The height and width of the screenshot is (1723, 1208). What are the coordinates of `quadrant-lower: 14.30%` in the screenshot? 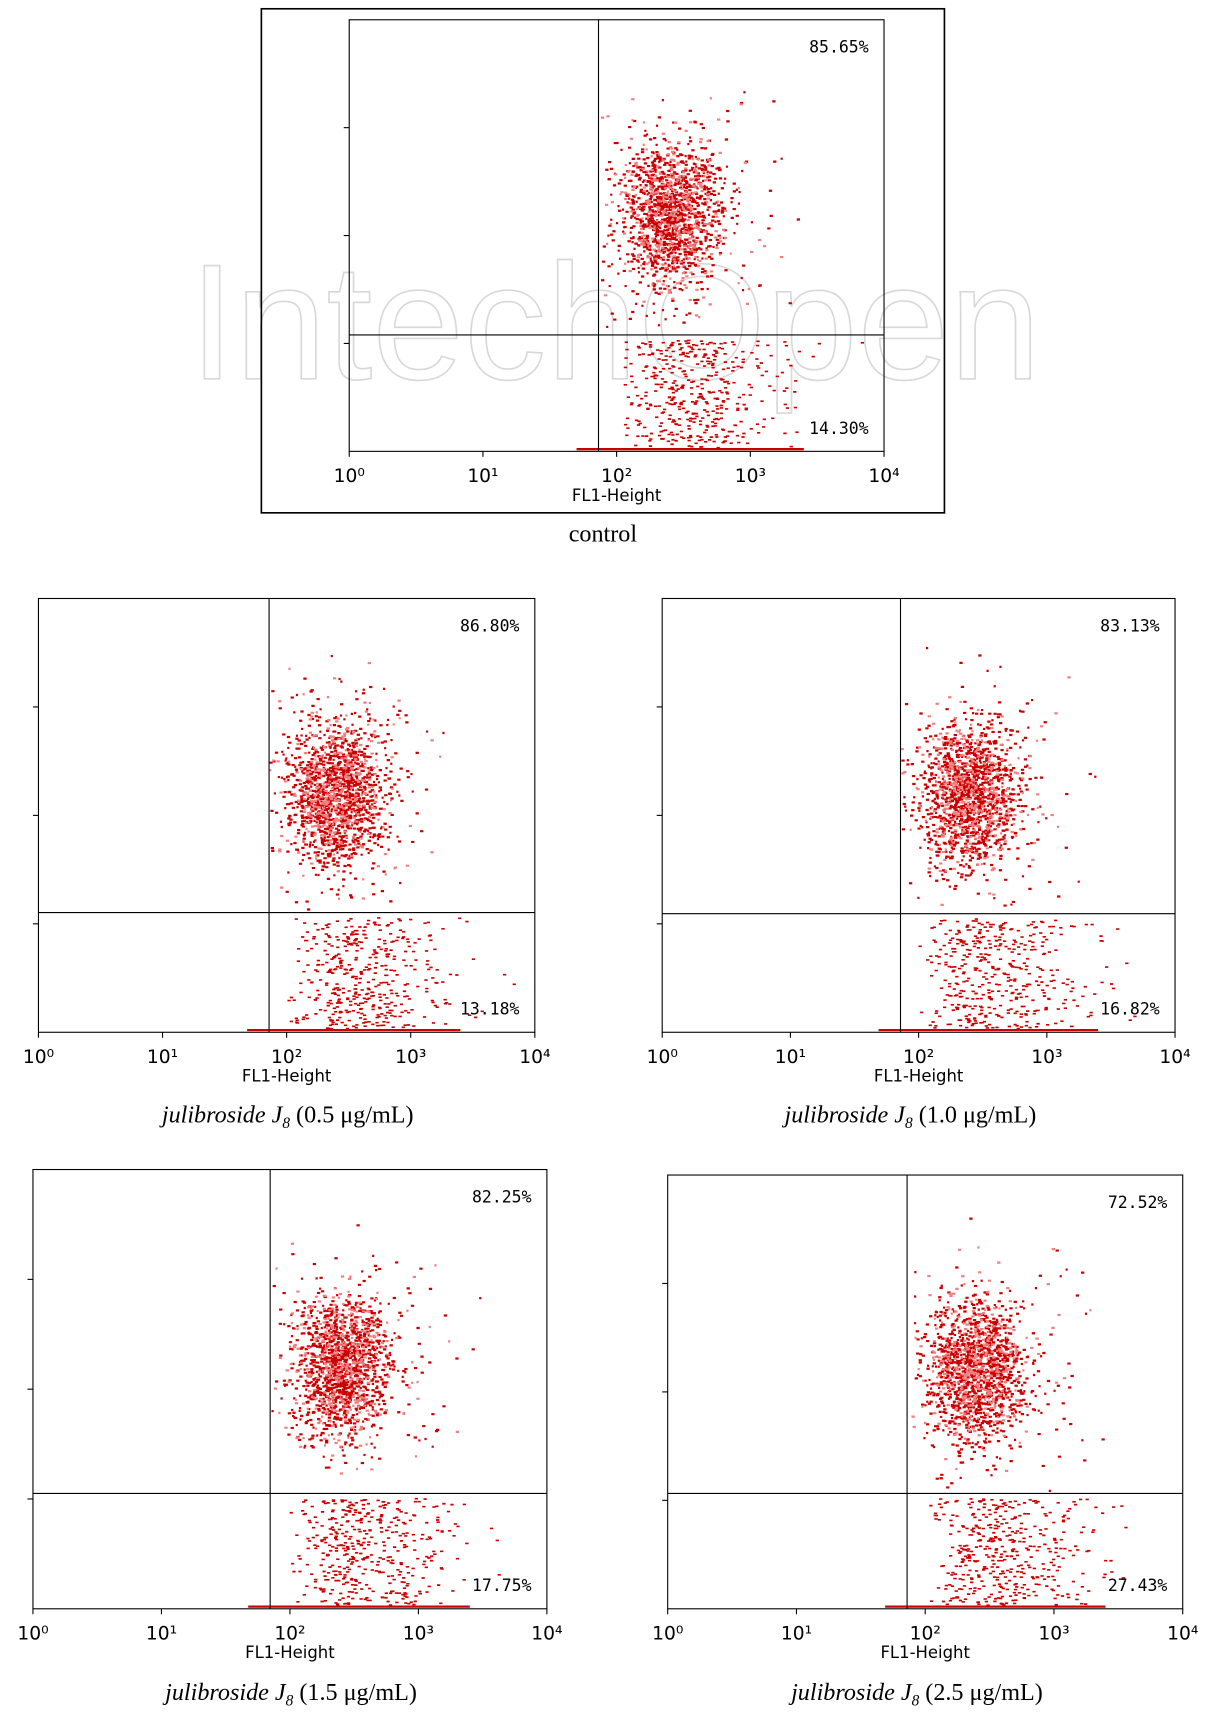 It's located at (839, 428).